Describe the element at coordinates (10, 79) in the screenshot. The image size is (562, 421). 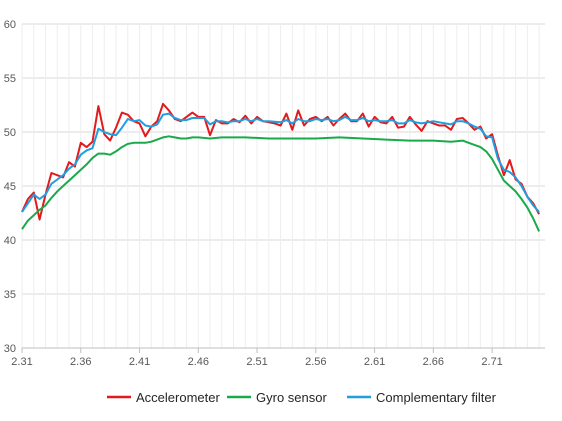
I see `y-tick-label: 55` at that location.